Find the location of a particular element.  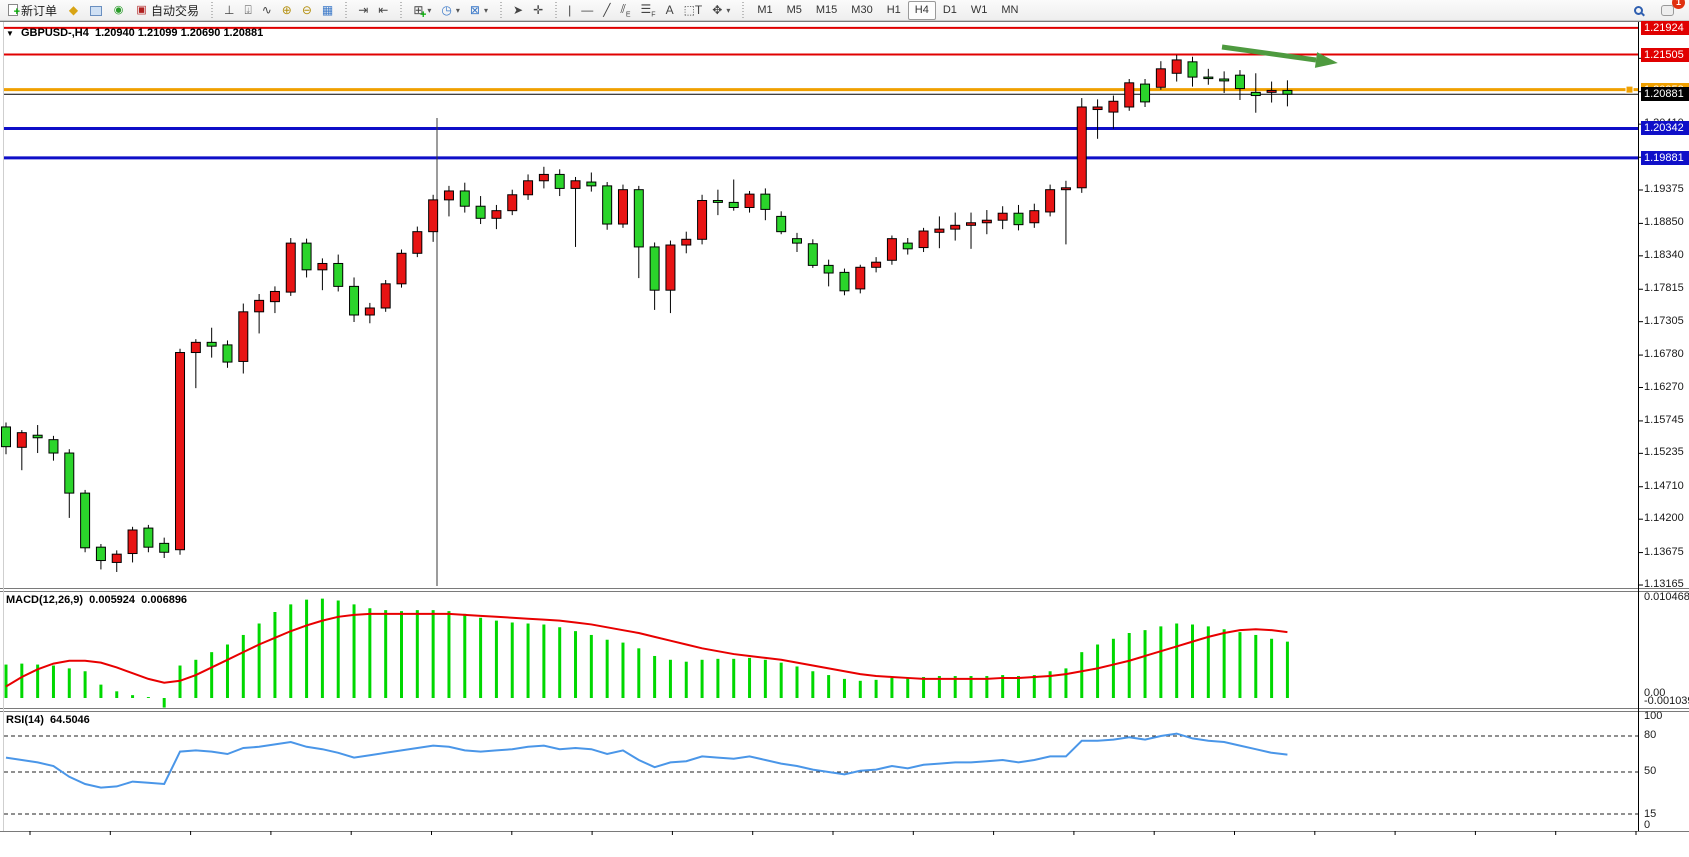

timeframe-H4: H4 is located at coordinates (921, 10).